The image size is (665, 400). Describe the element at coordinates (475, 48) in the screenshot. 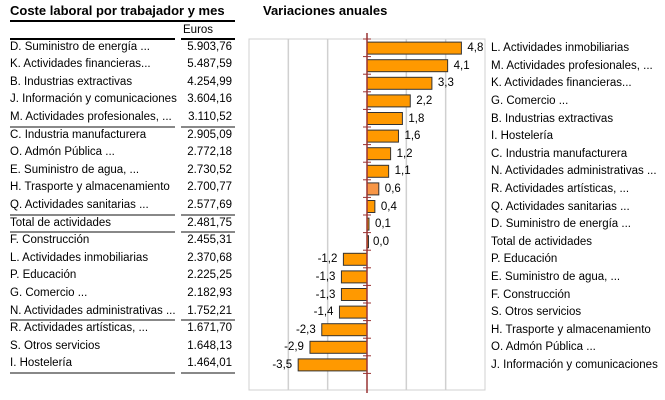

I see `data-label: 4,8` at that location.